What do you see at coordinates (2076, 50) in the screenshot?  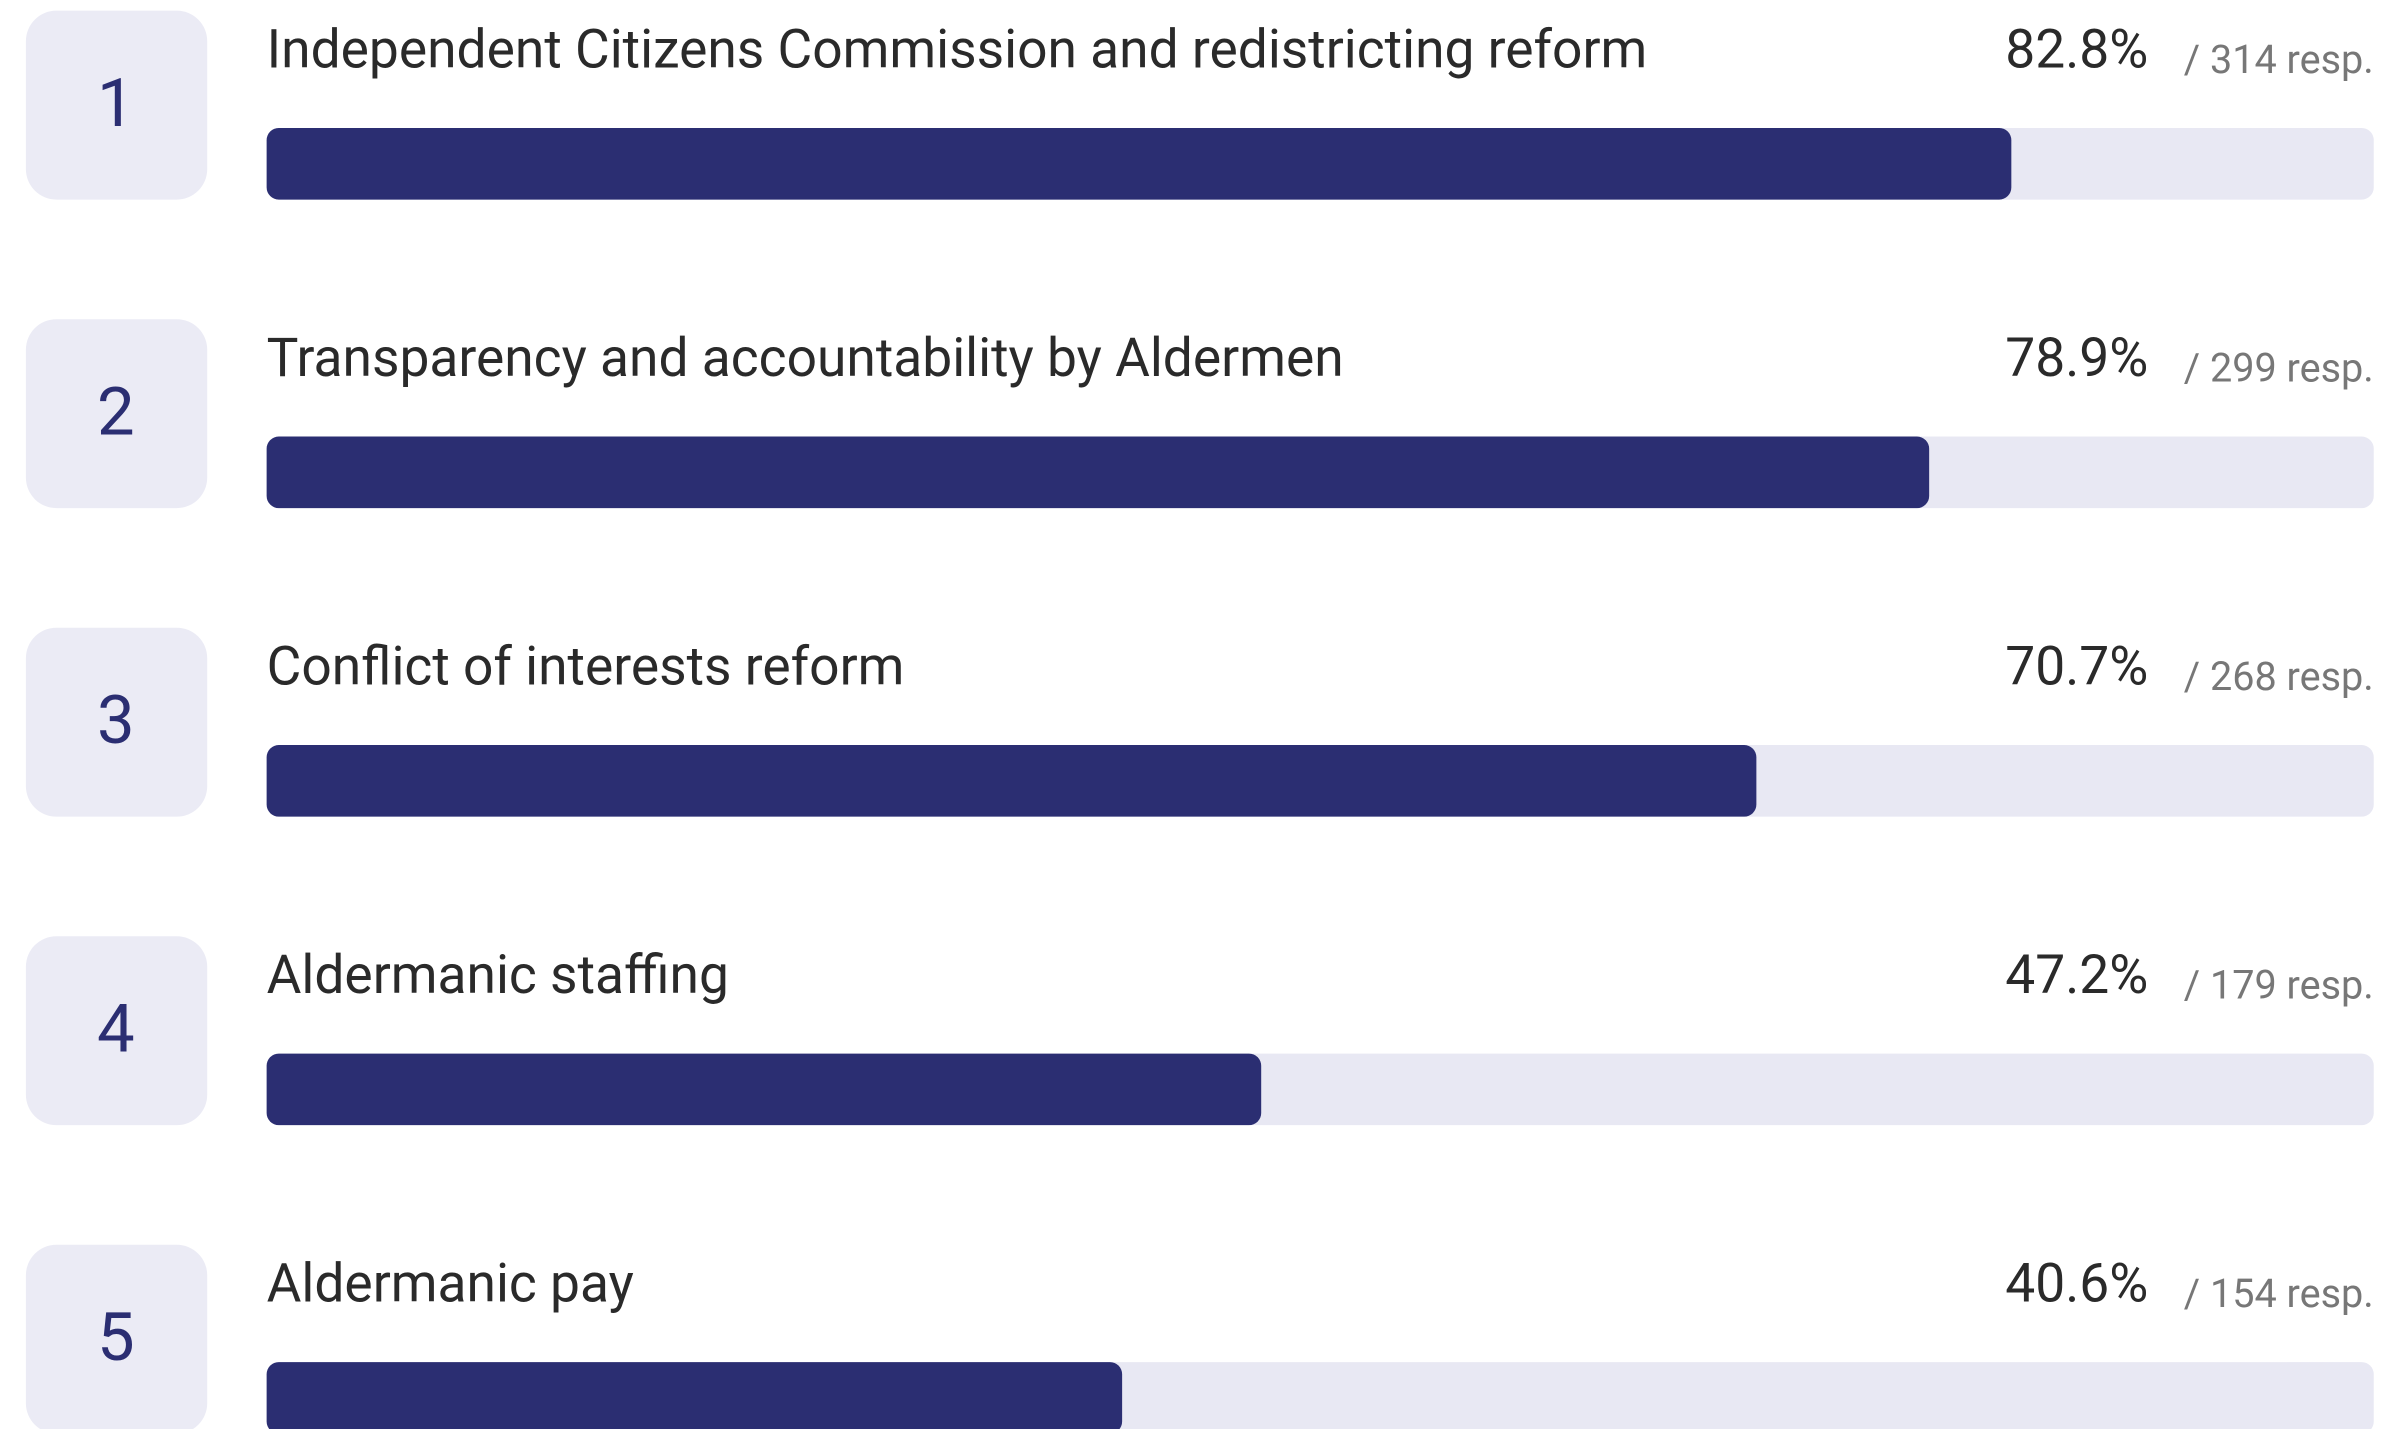 I see `percent-label: 82.8%` at bounding box center [2076, 50].